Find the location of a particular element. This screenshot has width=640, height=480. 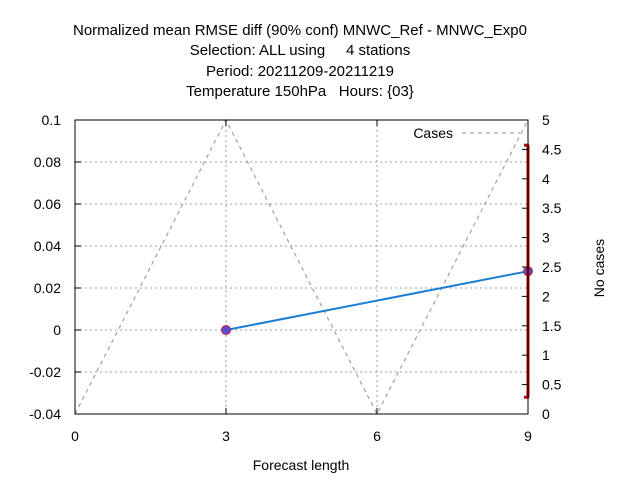

y2-tick-label: 5 is located at coordinates (546, 120).